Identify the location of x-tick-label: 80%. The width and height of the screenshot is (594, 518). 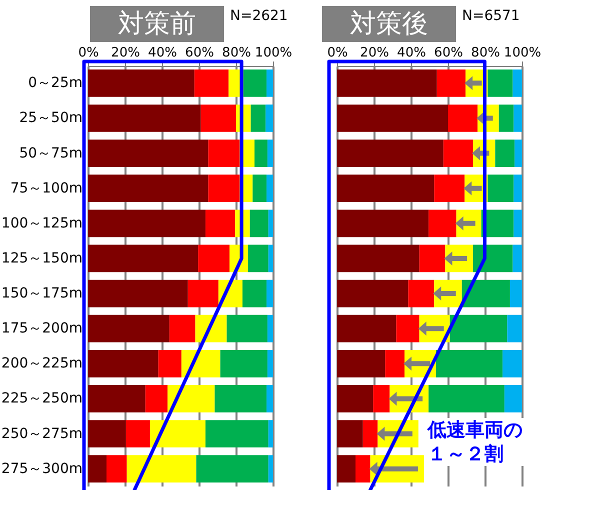
(485, 53).